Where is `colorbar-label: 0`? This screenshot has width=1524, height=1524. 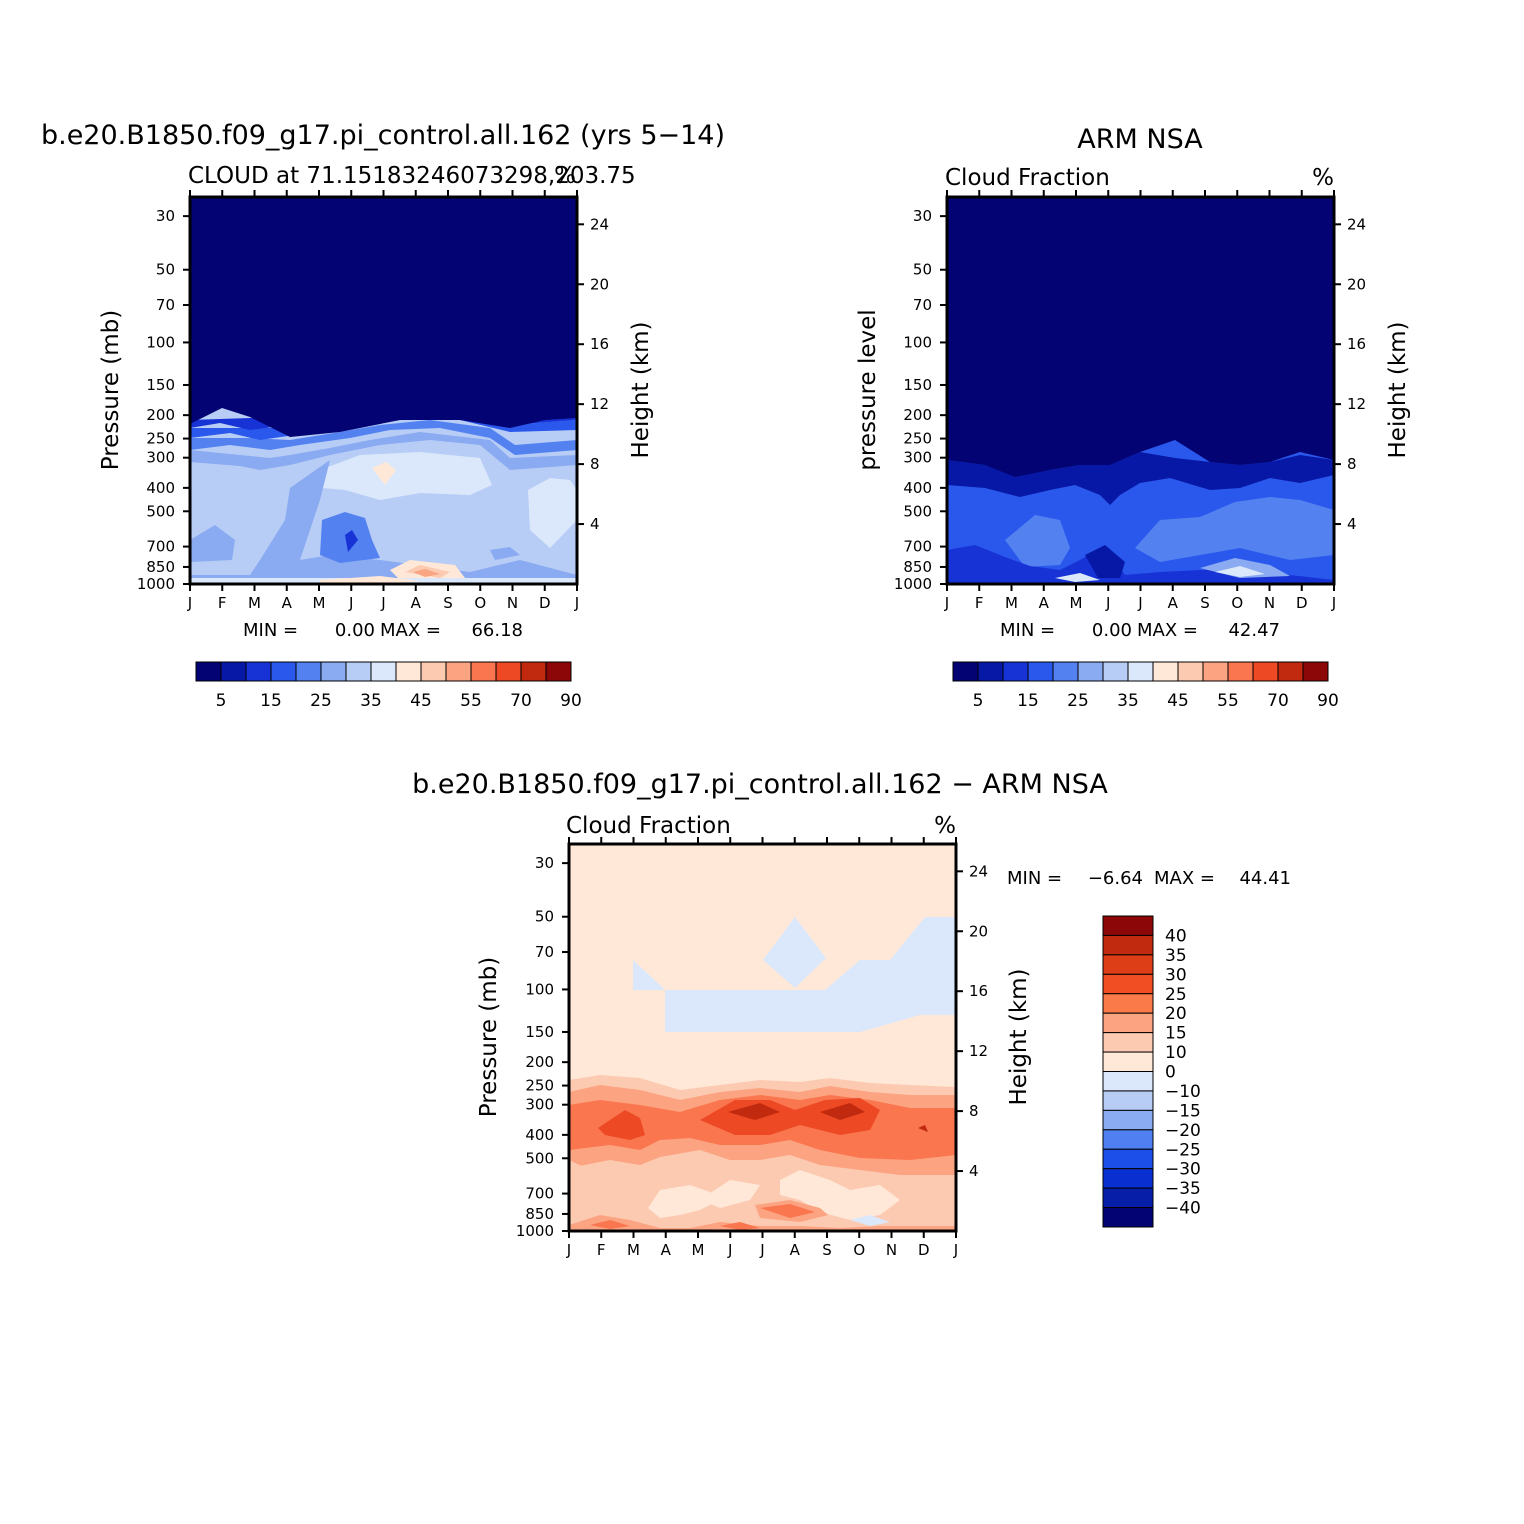 colorbar-label: 0 is located at coordinates (1170, 1073).